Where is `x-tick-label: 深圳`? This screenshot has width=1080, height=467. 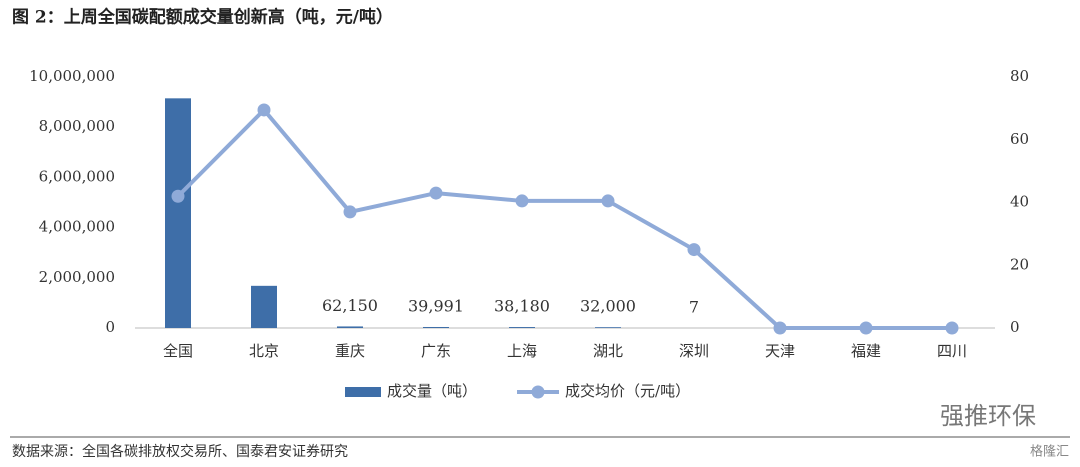 x-tick-label: 深圳 is located at coordinates (694, 351).